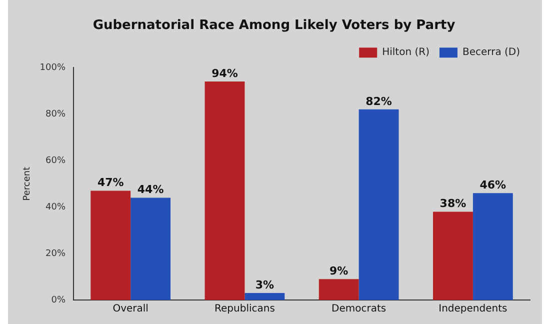 This screenshot has height=324, width=550. I want to click on x-tick-label: Independents, so click(473, 309).